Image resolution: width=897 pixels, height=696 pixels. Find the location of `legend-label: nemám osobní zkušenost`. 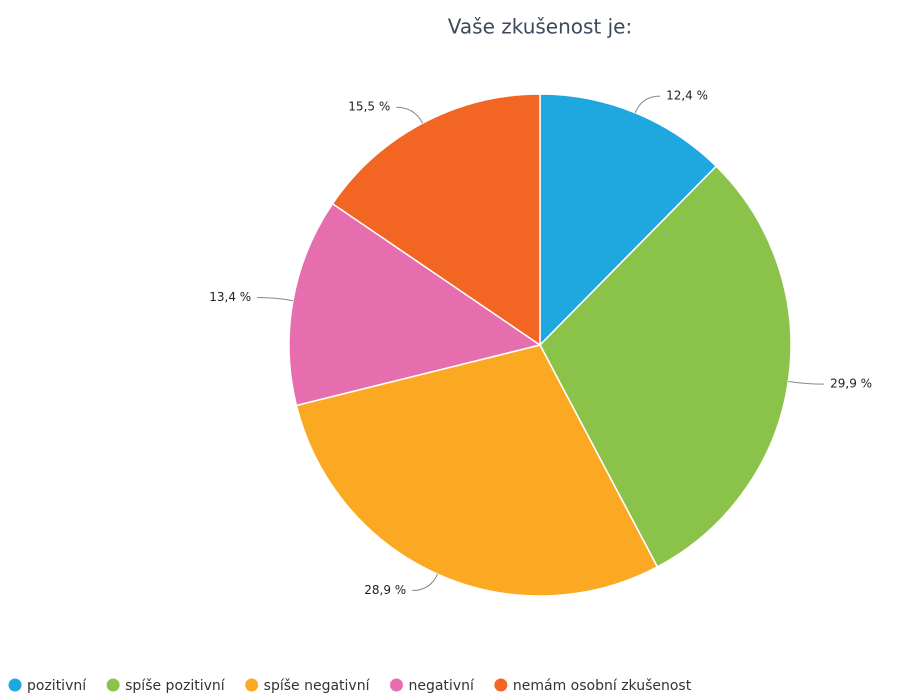

legend-label: nemám osobní zkušenost is located at coordinates (602, 686).